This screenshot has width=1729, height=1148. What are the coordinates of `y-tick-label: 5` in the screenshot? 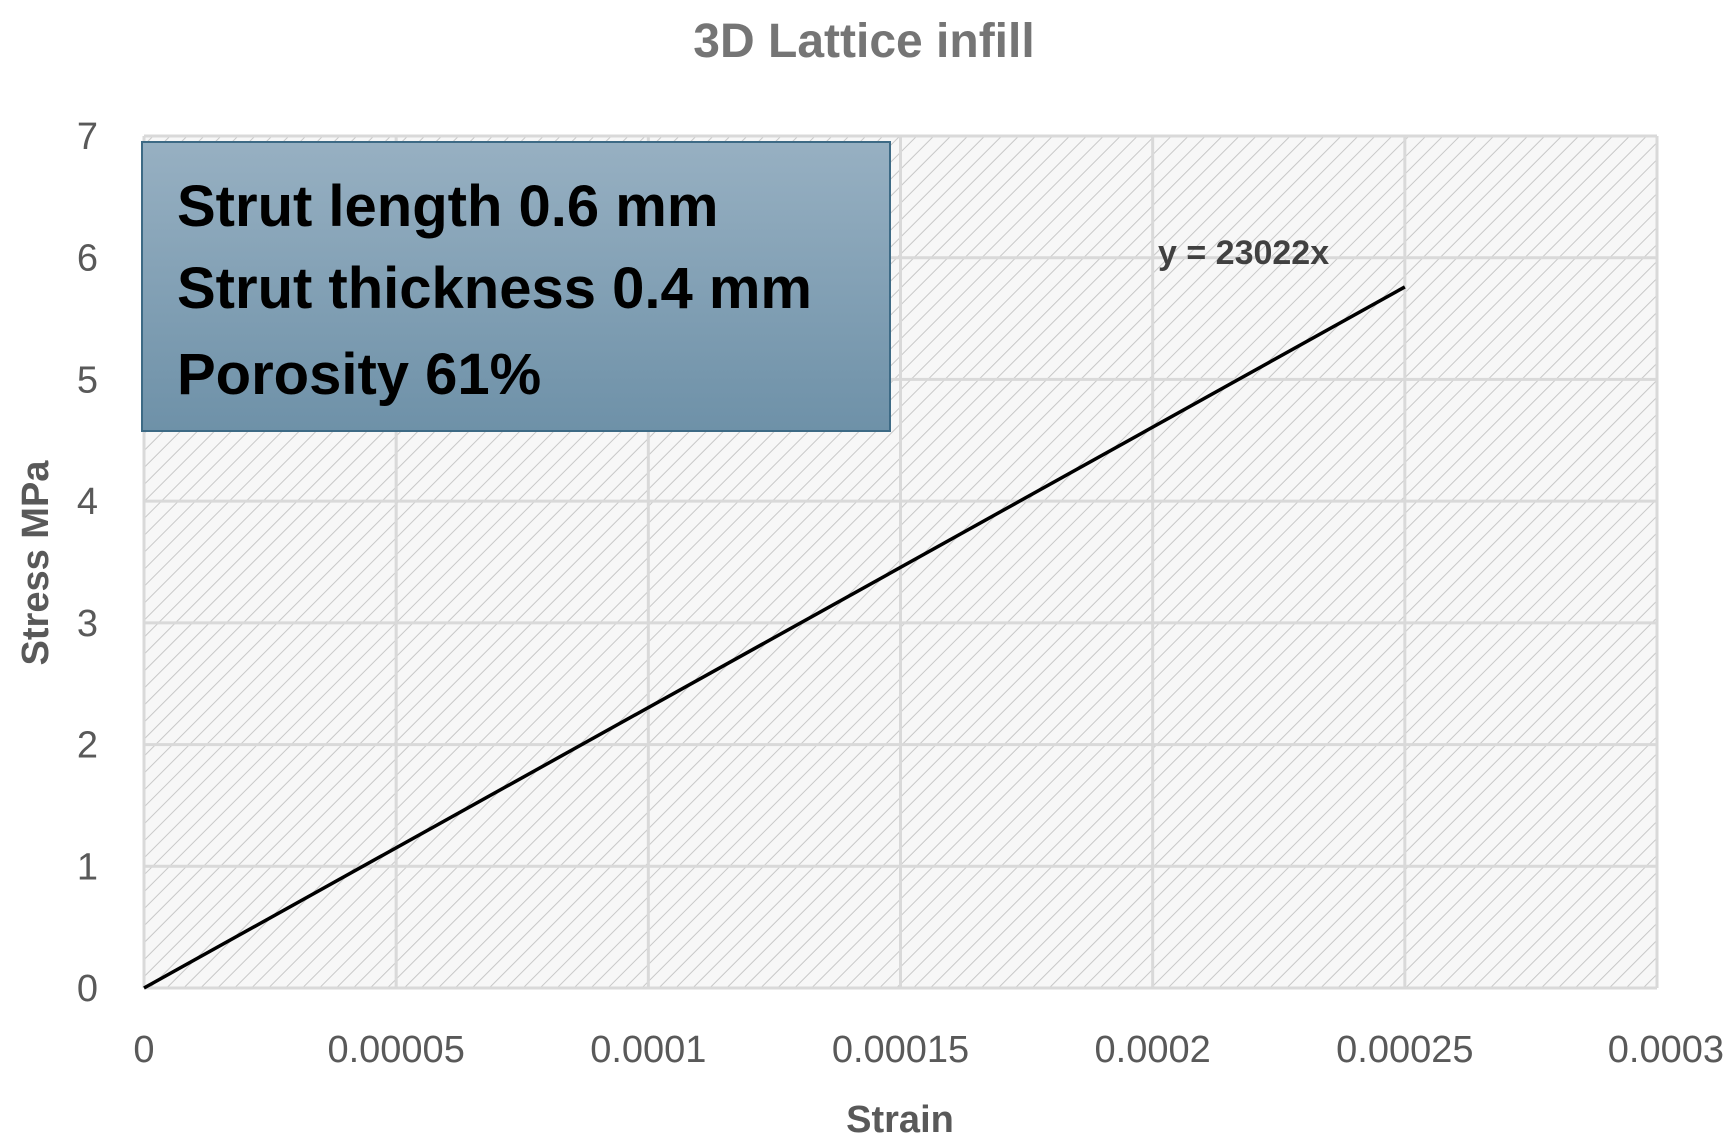 It's located at (87, 380).